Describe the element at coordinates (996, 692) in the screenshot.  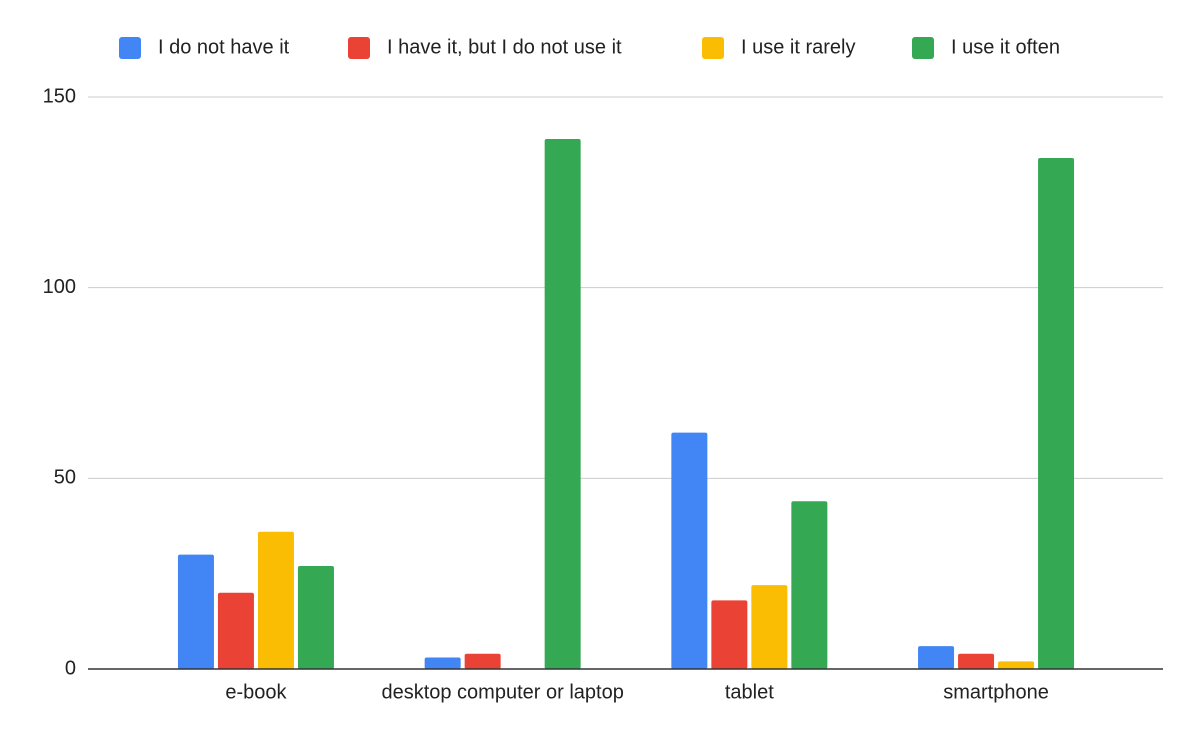
I see `x-tick-label: smartphone` at that location.